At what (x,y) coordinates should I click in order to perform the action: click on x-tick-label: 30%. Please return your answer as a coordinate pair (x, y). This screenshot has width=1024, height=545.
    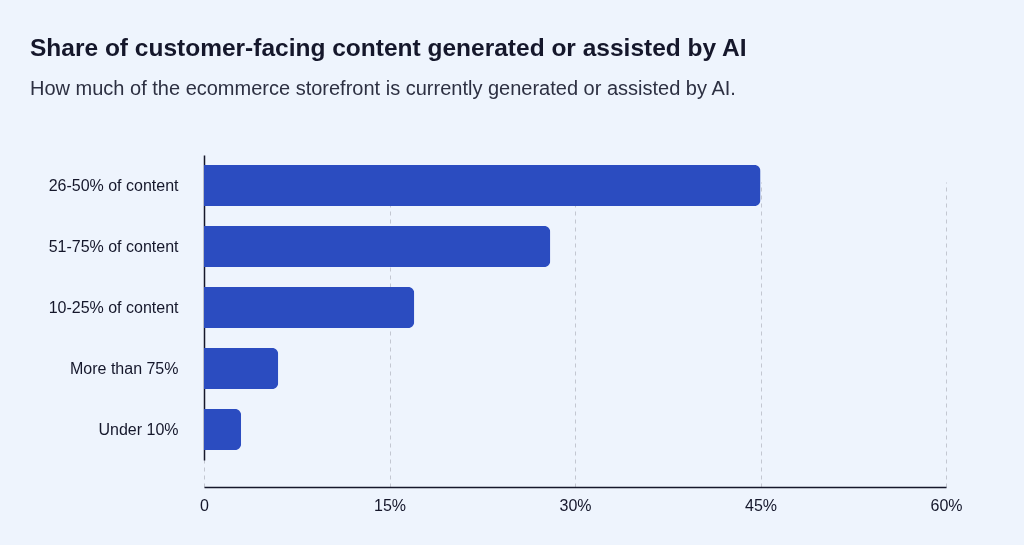
    Looking at the image, I should click on (575, 505).